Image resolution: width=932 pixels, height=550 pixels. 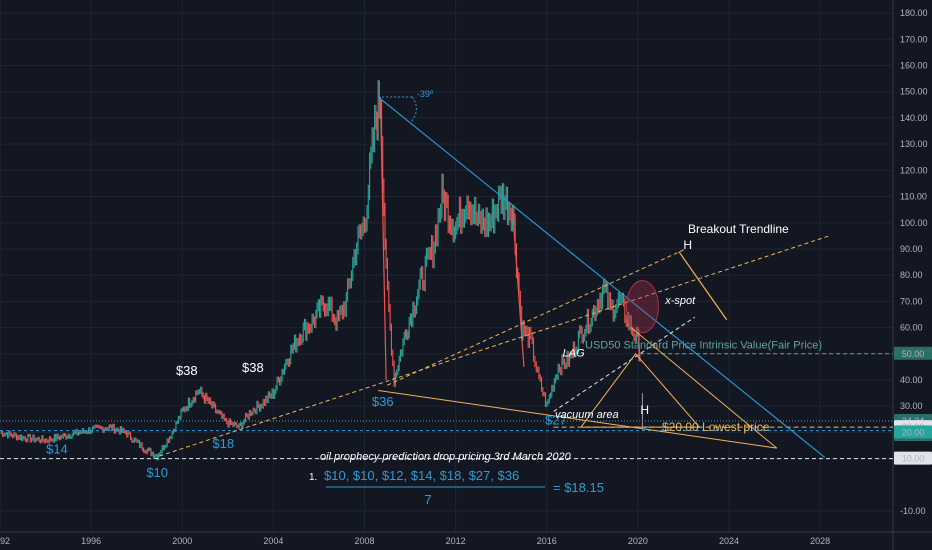 I want to click on angle-label: -39º, so click(x=425, y=94).